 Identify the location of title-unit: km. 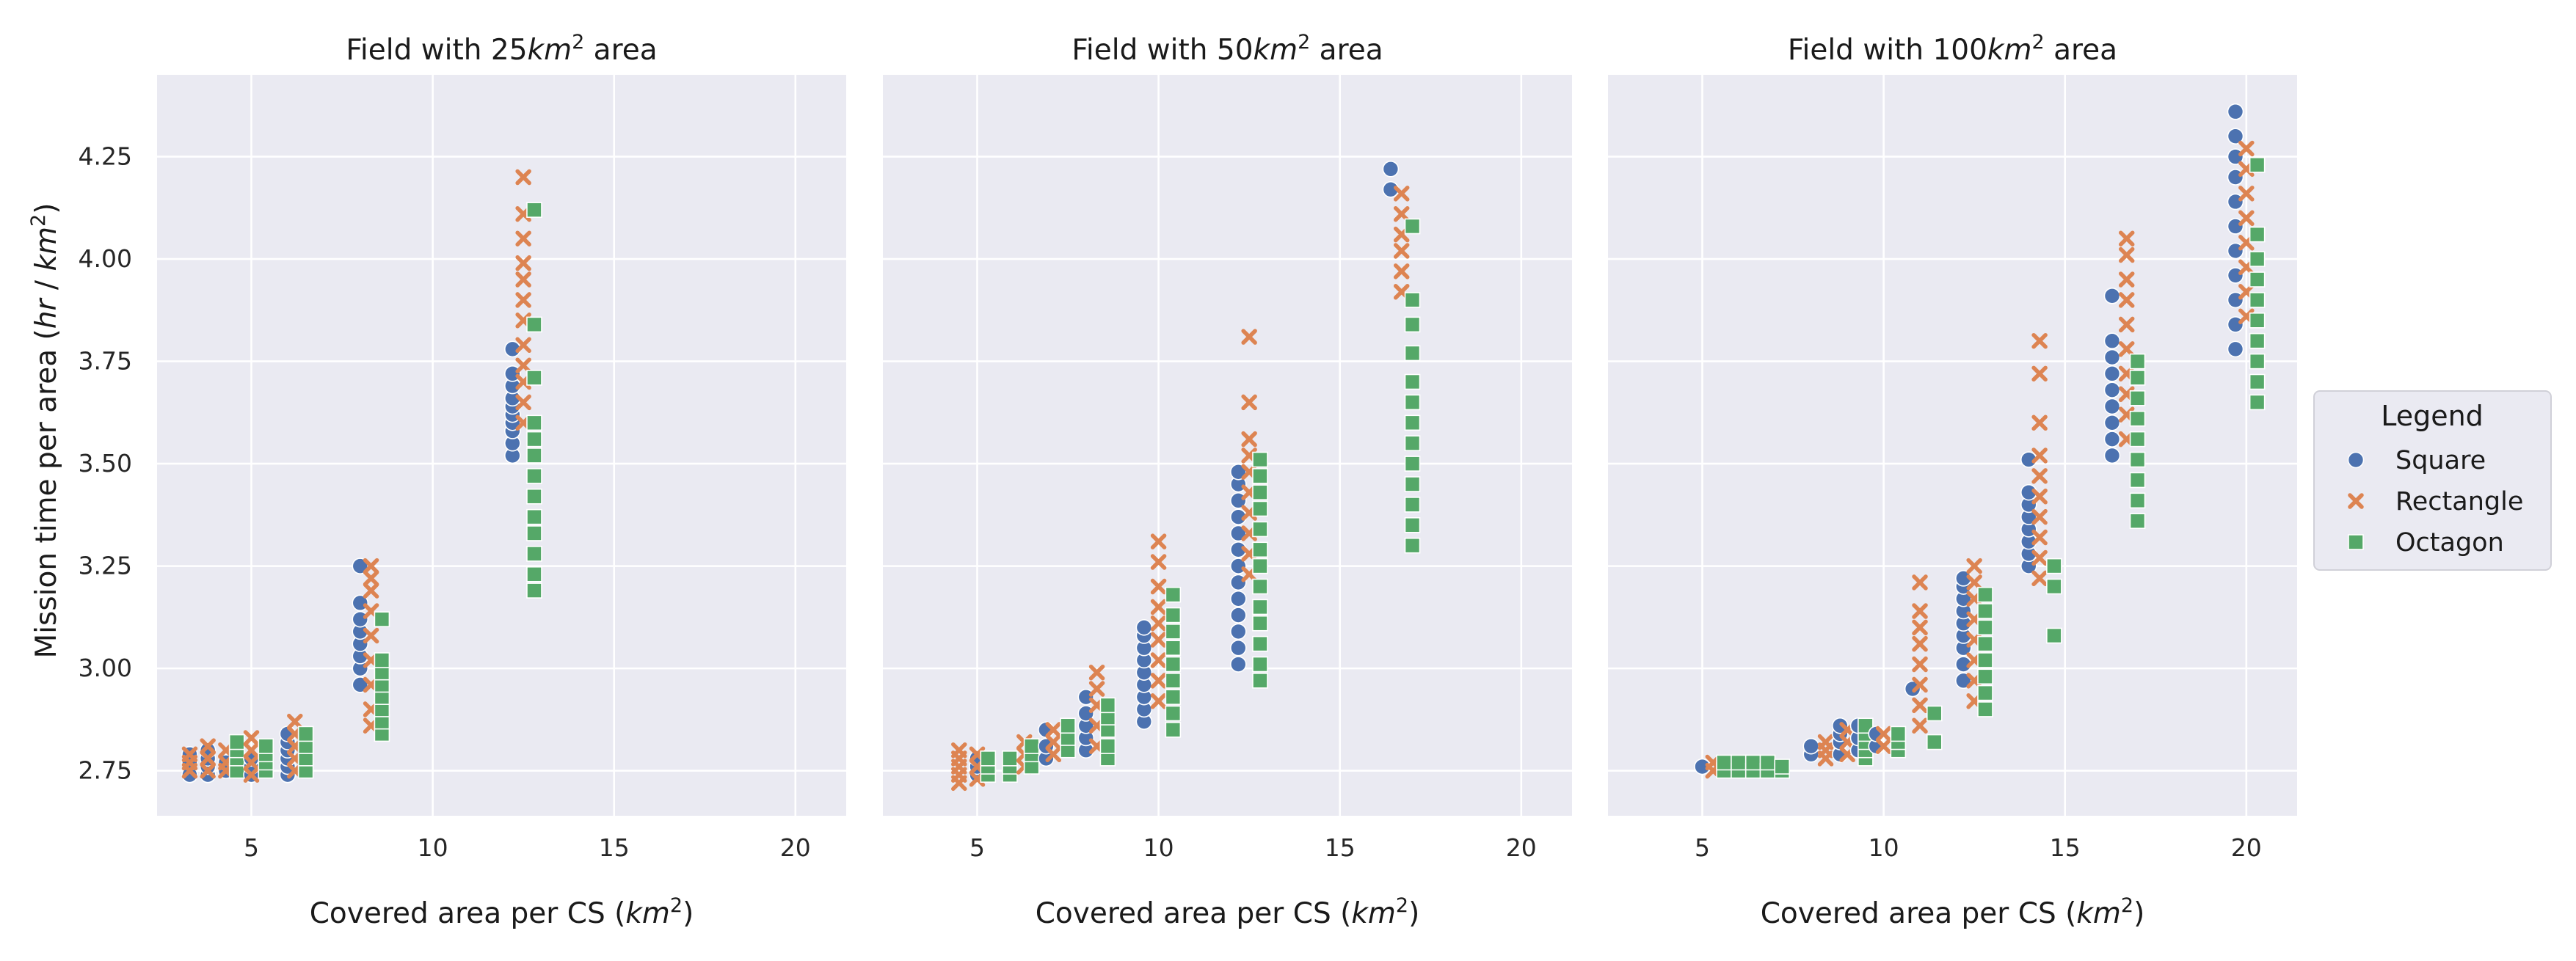
(550, 50).